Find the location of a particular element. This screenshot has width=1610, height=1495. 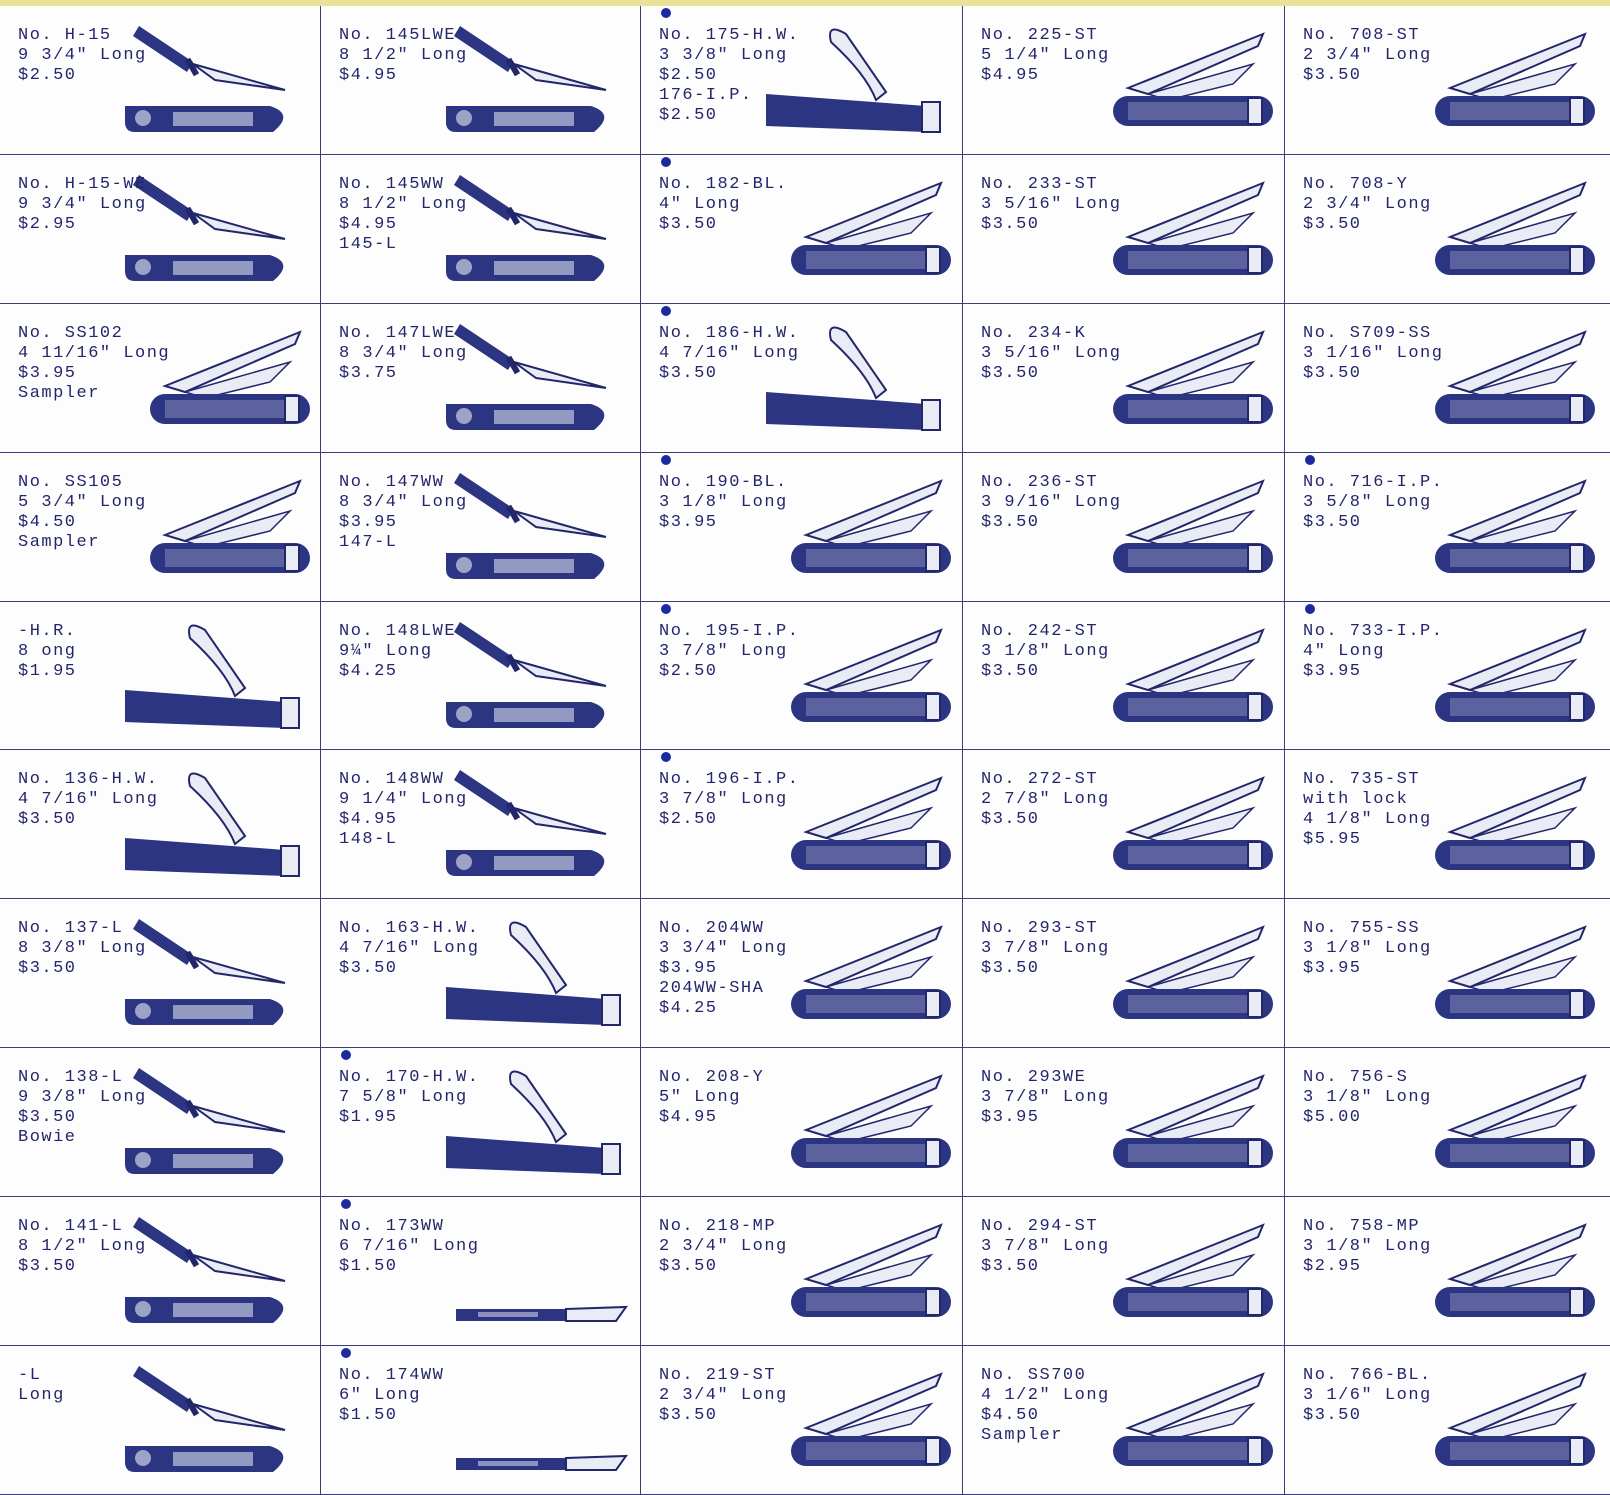

entry-text: No. 733-I.P. 4" Long $3.95 is located at coordinates (1373, 652).